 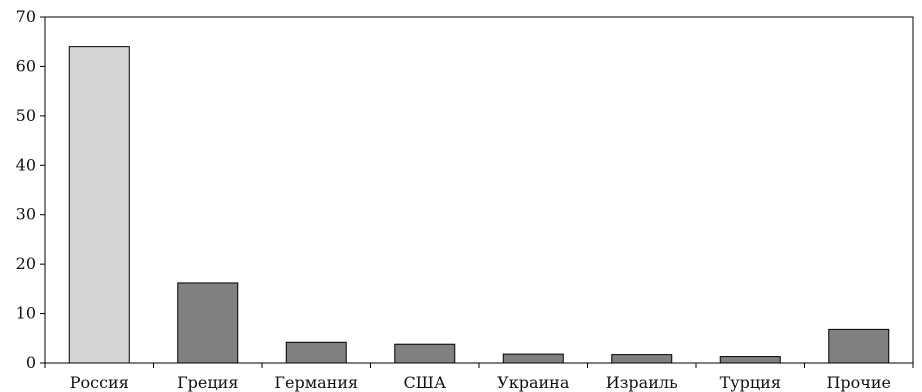 What do you see at coordinates (26, 115) in the screenshot?
I see `y-tick-label: 50` at bounding box center [26, 115].